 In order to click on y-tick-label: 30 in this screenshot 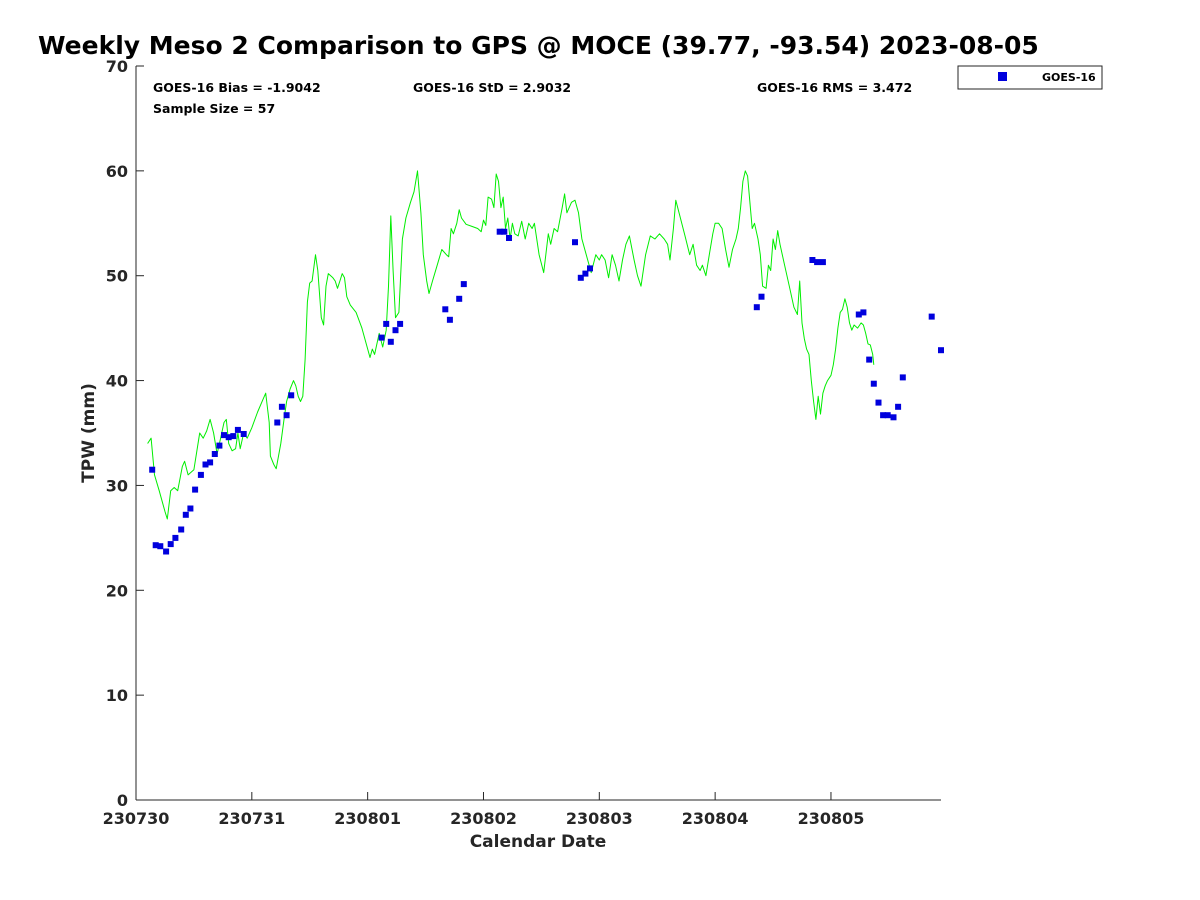, I will do `click(117, 485)`.